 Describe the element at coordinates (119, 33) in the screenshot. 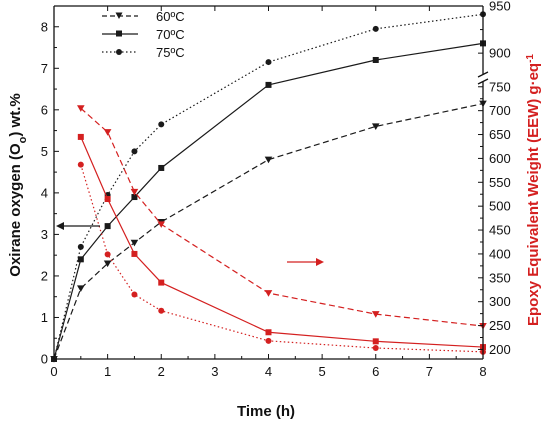

I see `legend-70-marker` at that location.